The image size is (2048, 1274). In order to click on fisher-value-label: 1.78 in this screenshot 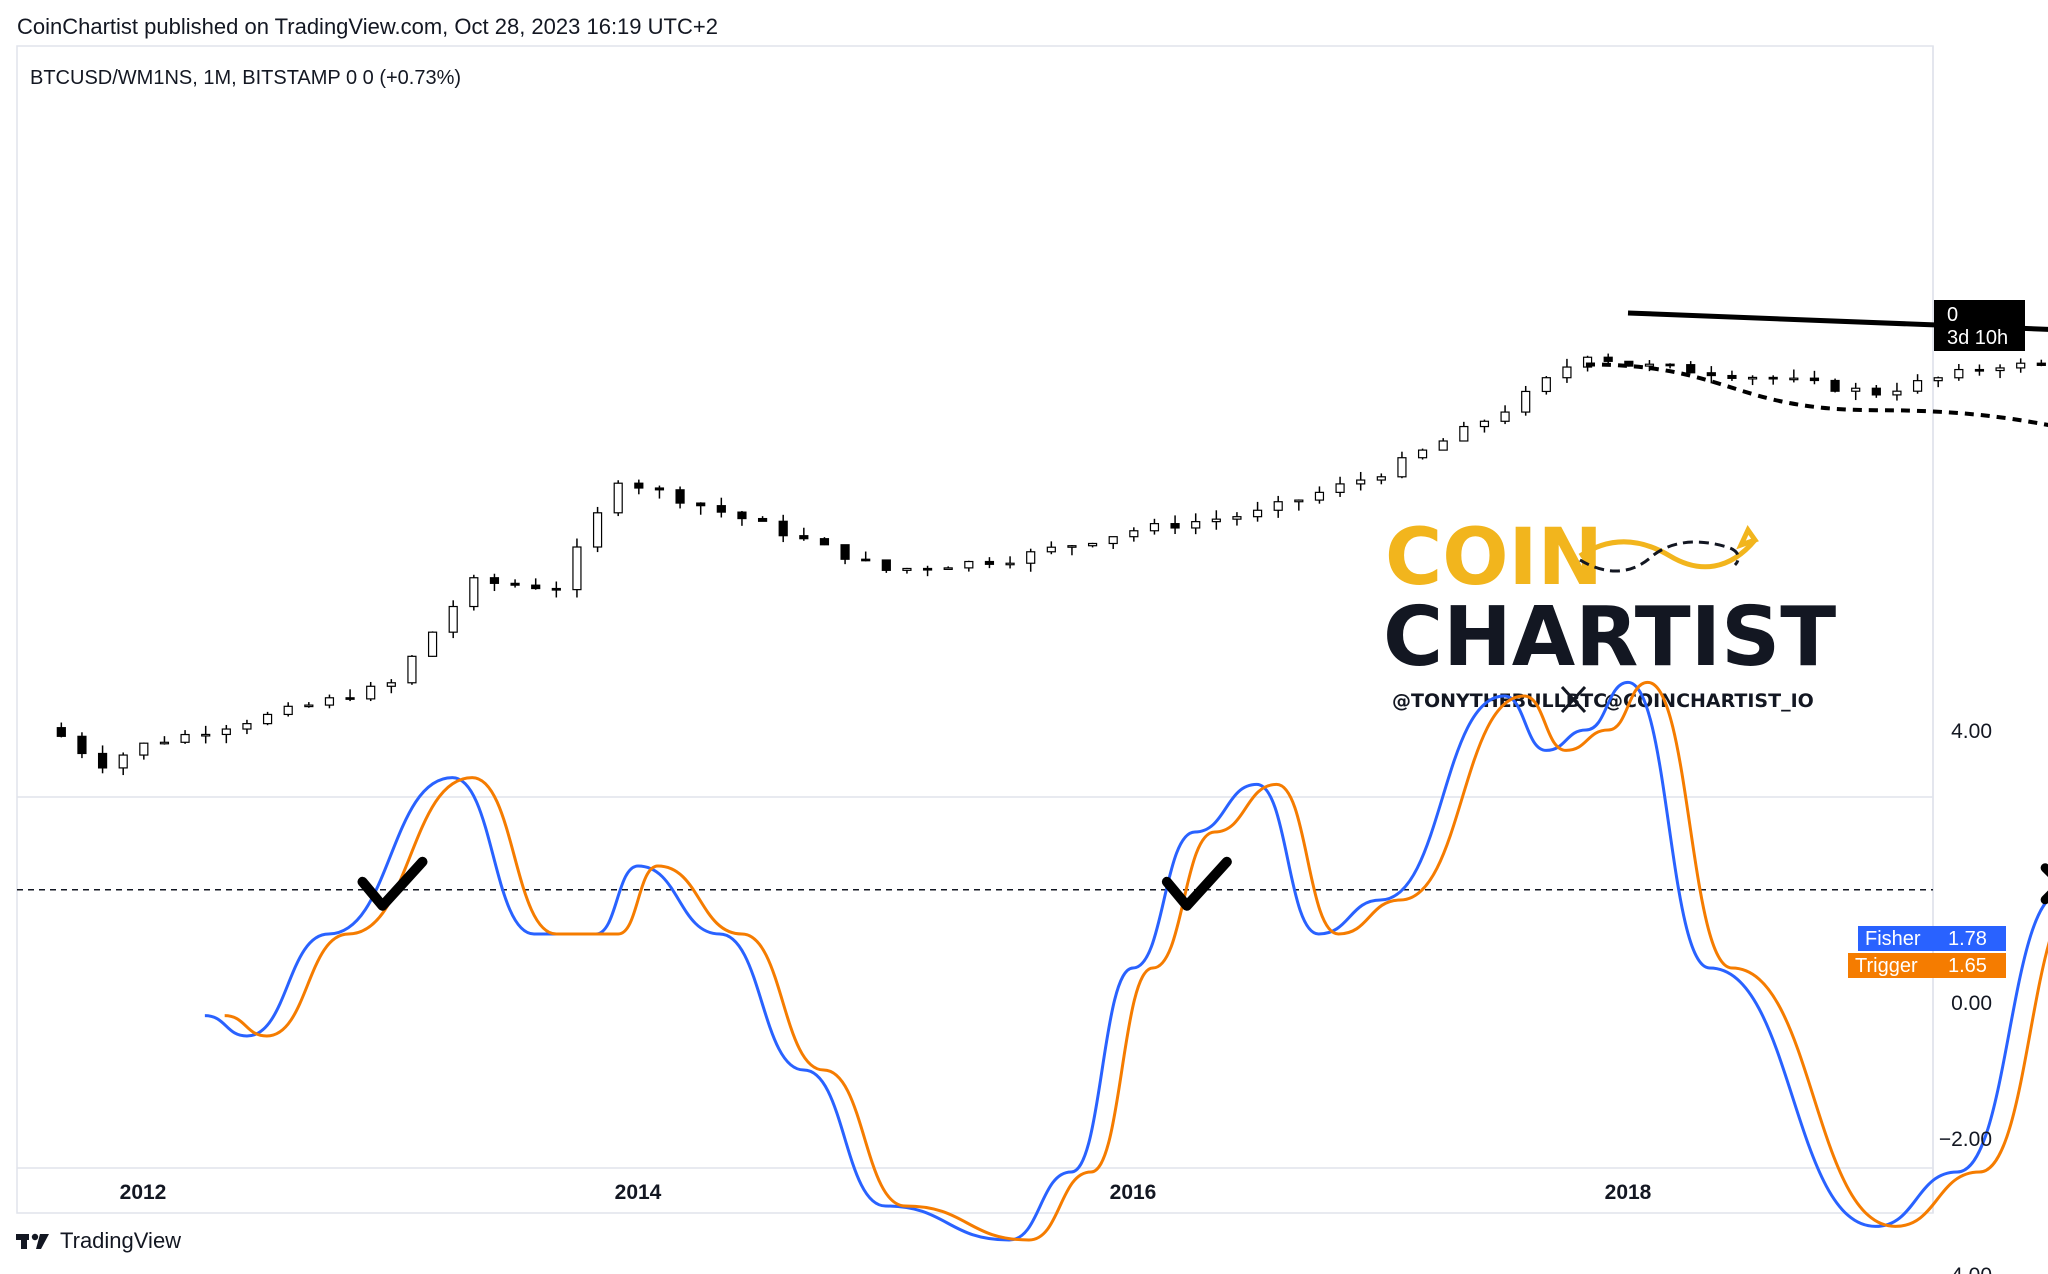, I will do `click(1967, 939)`.